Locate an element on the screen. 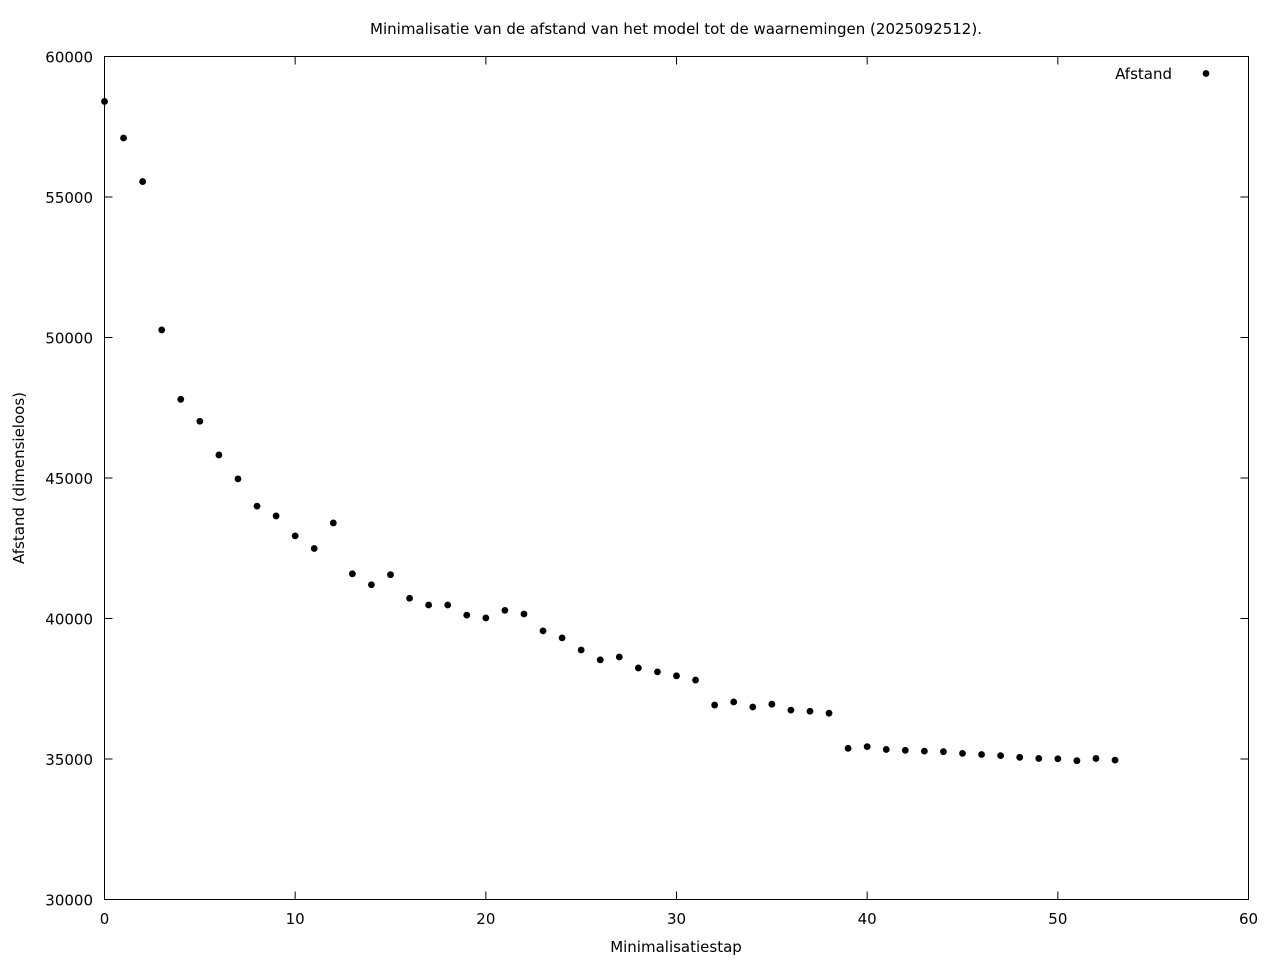 The image size is (1280, 960). y-tick-label: 60000 is located at coordinates (69, 58).